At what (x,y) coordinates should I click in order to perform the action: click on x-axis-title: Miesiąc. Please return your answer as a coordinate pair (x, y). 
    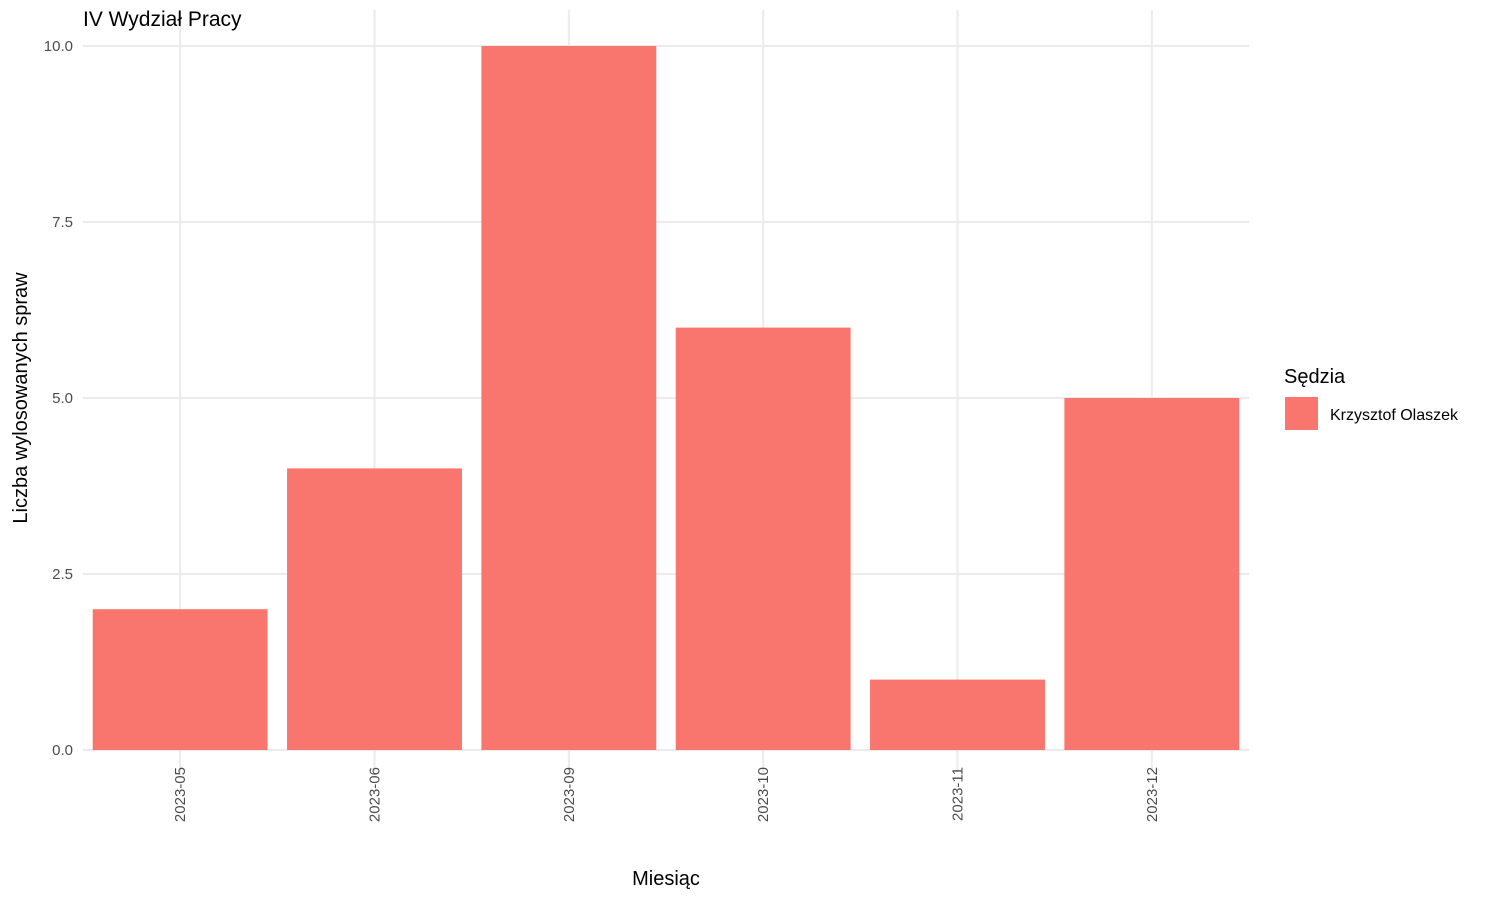
    Looking at the image, I should click on (666, 879).